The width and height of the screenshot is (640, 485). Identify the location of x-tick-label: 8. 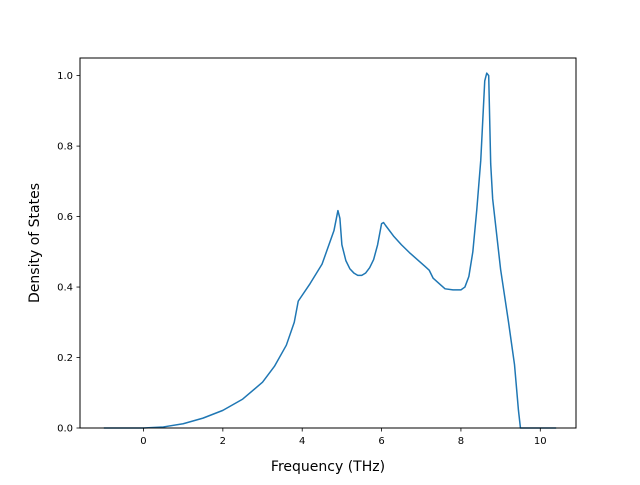
(461, 441).